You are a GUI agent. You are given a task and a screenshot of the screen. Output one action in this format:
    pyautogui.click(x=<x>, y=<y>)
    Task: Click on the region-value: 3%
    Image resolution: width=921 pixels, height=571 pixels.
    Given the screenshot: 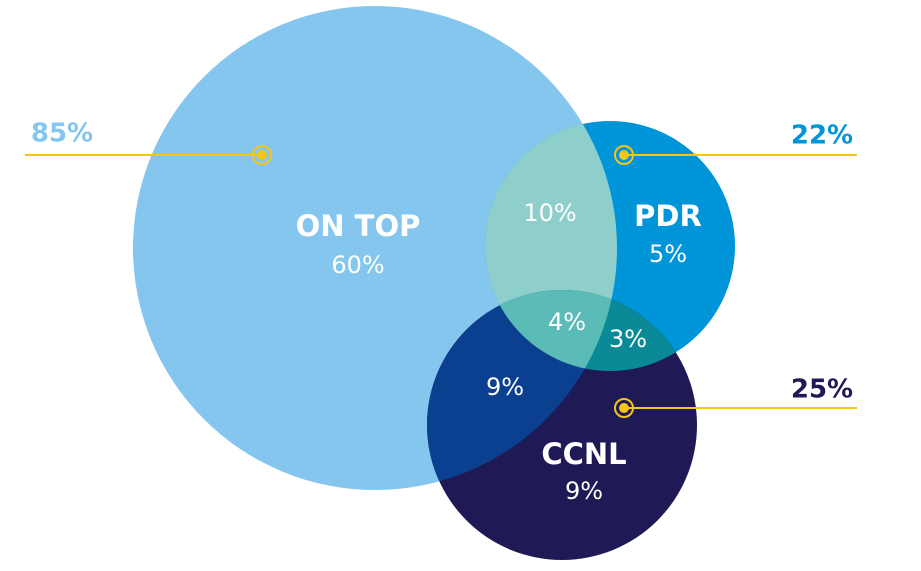 What is the action you would take?
    pyautogui.click(x=628, y=339)
    